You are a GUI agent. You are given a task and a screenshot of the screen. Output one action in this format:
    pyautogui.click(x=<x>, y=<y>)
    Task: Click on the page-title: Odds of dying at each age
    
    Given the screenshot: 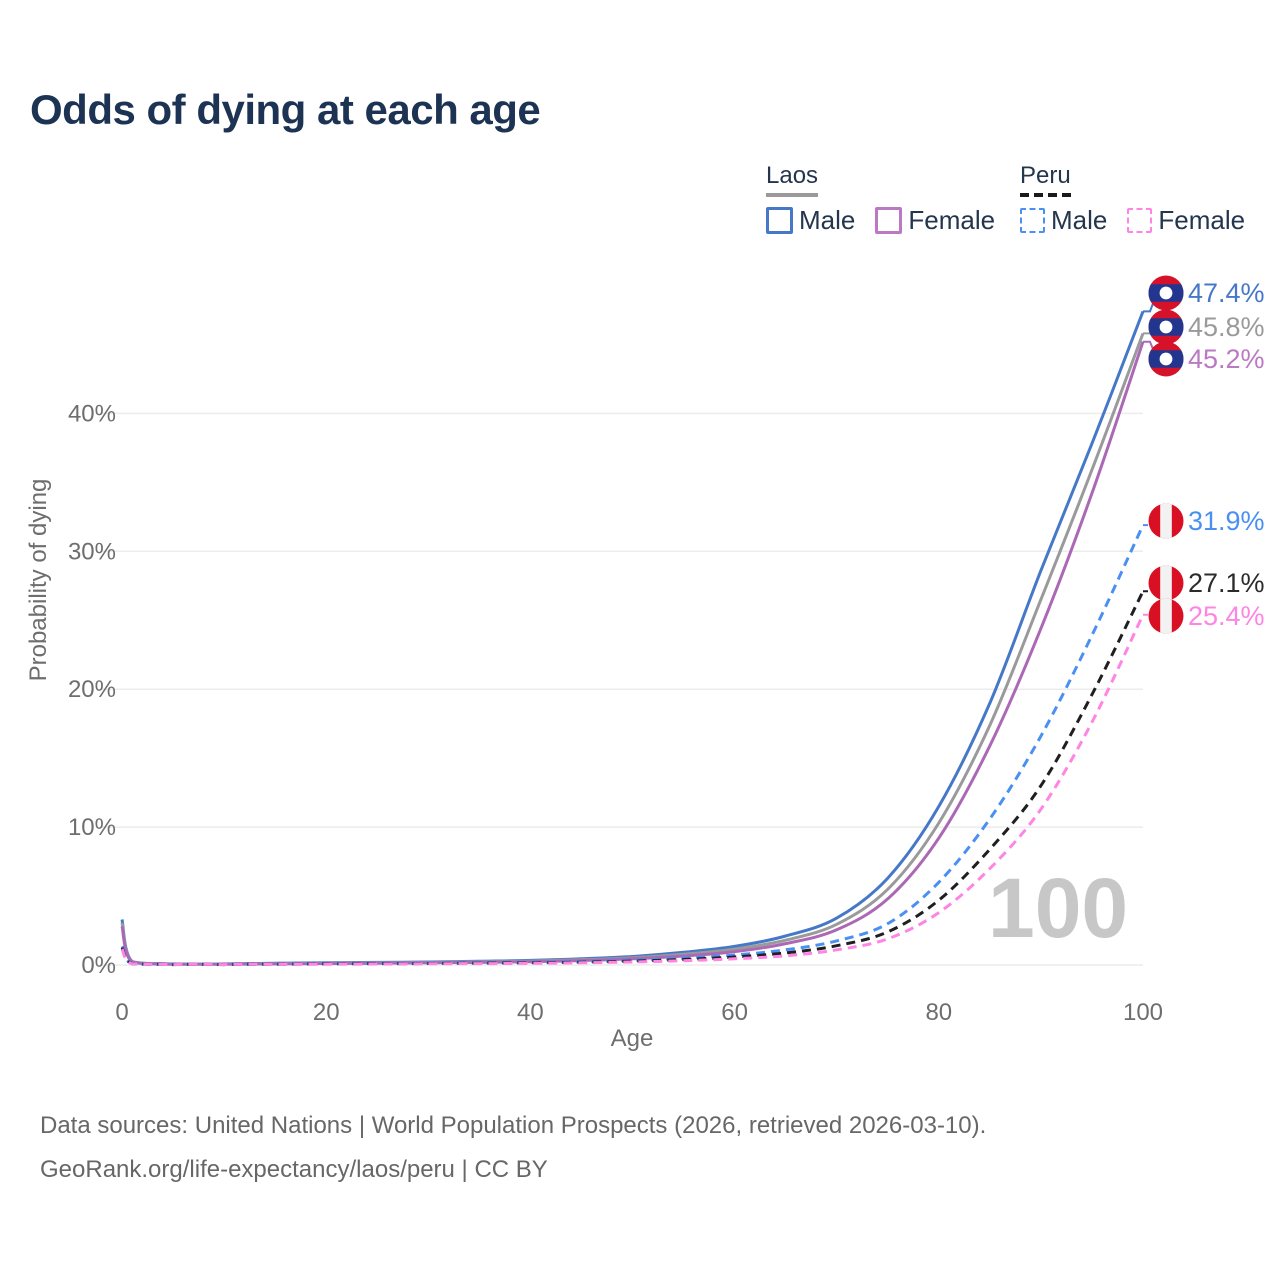 What is the action you would take?
    pyautogui.click(x=285, y=109)
    